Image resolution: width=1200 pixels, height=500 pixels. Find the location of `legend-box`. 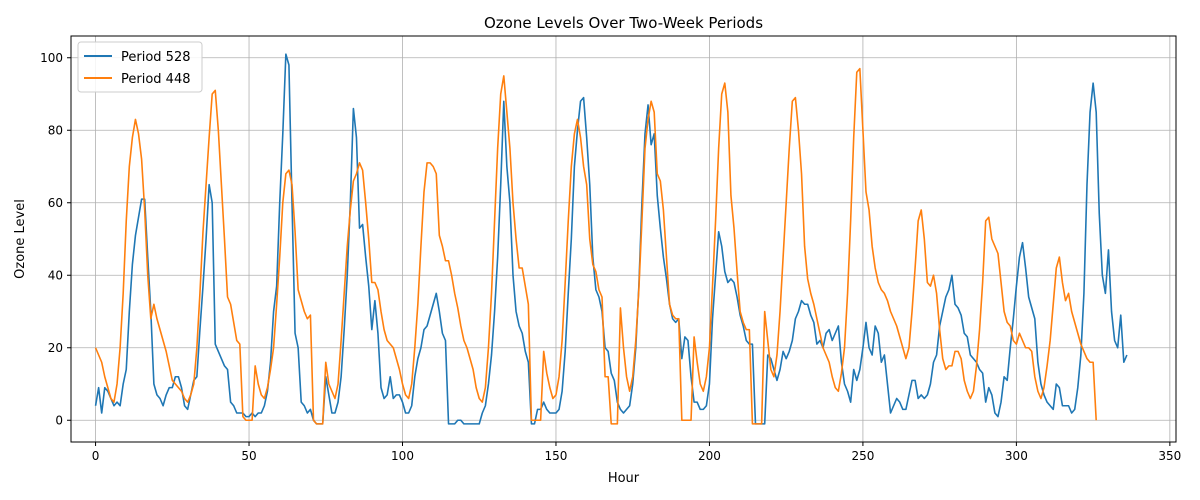

legend-box is located at coordinates (140, 67).